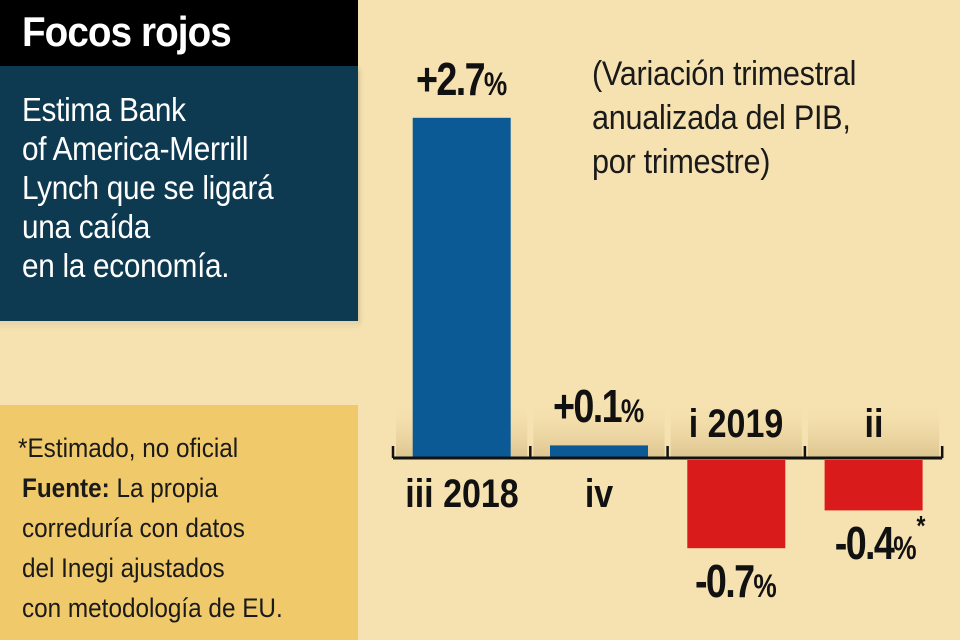  I want to click on value-label: +0.1%, so click(598, 406).